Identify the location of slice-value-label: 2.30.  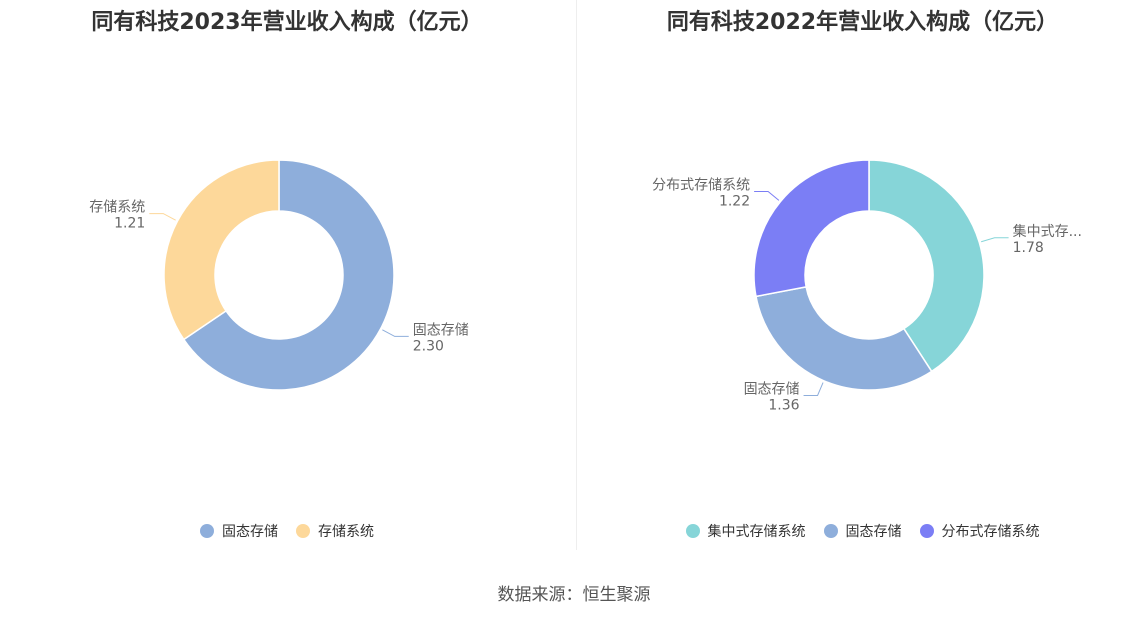
(428, 346).